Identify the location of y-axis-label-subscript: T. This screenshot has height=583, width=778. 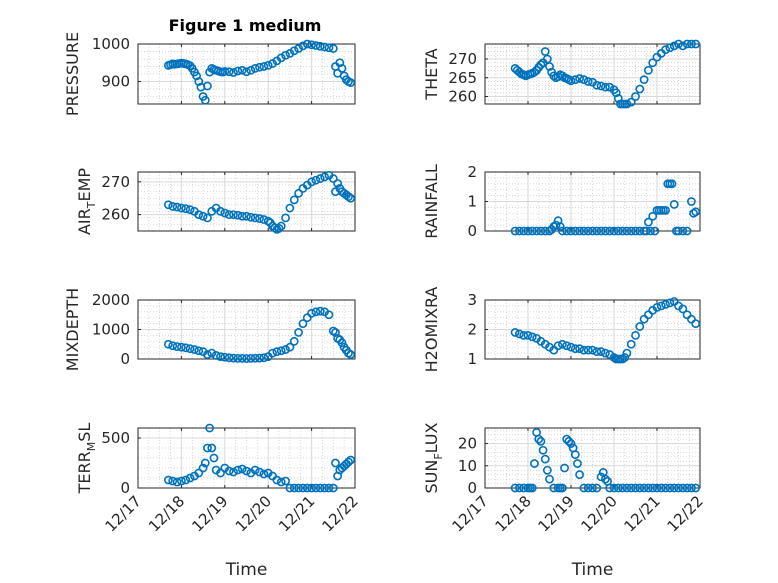
(91, 205).